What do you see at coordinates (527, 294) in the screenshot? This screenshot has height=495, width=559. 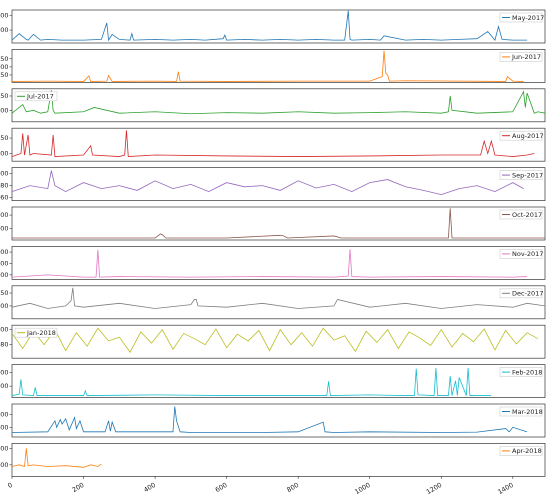 I see `legend-label: Dec-2017` at bounding box center [527, 294].